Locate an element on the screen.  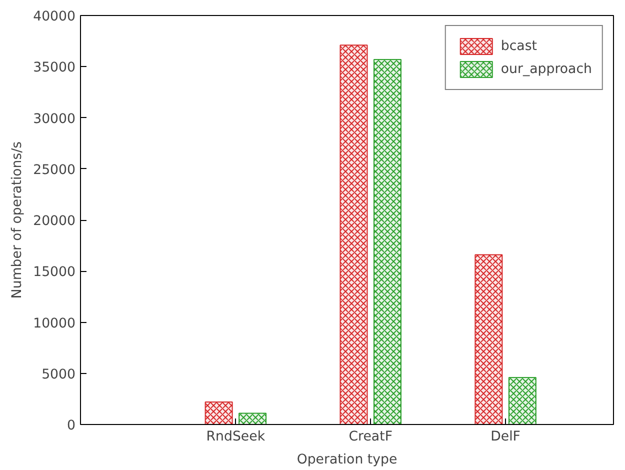
x-axis-title: Operation type is located at coordinates (347, 460).